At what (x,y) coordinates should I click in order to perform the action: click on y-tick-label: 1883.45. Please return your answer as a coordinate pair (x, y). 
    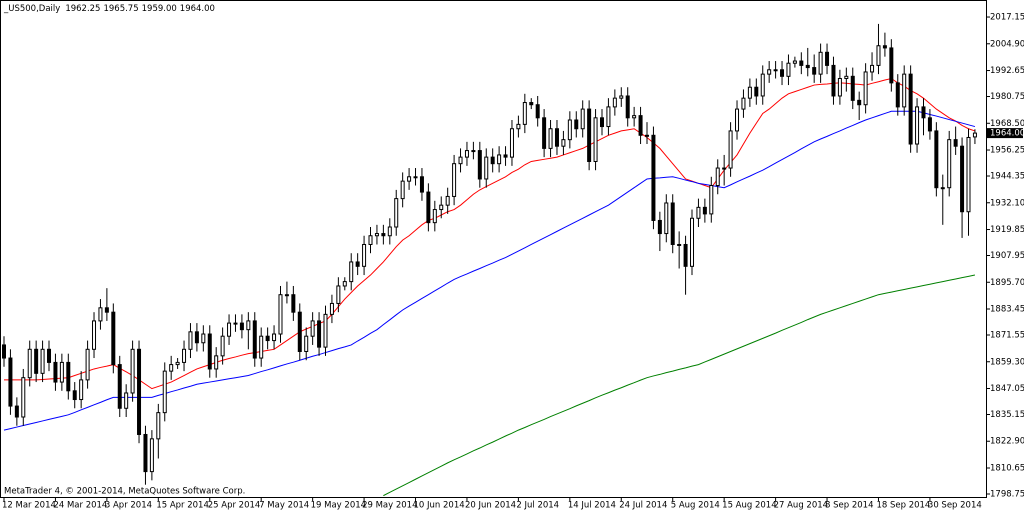
    Looking at the image, I should click on (1007, 310).